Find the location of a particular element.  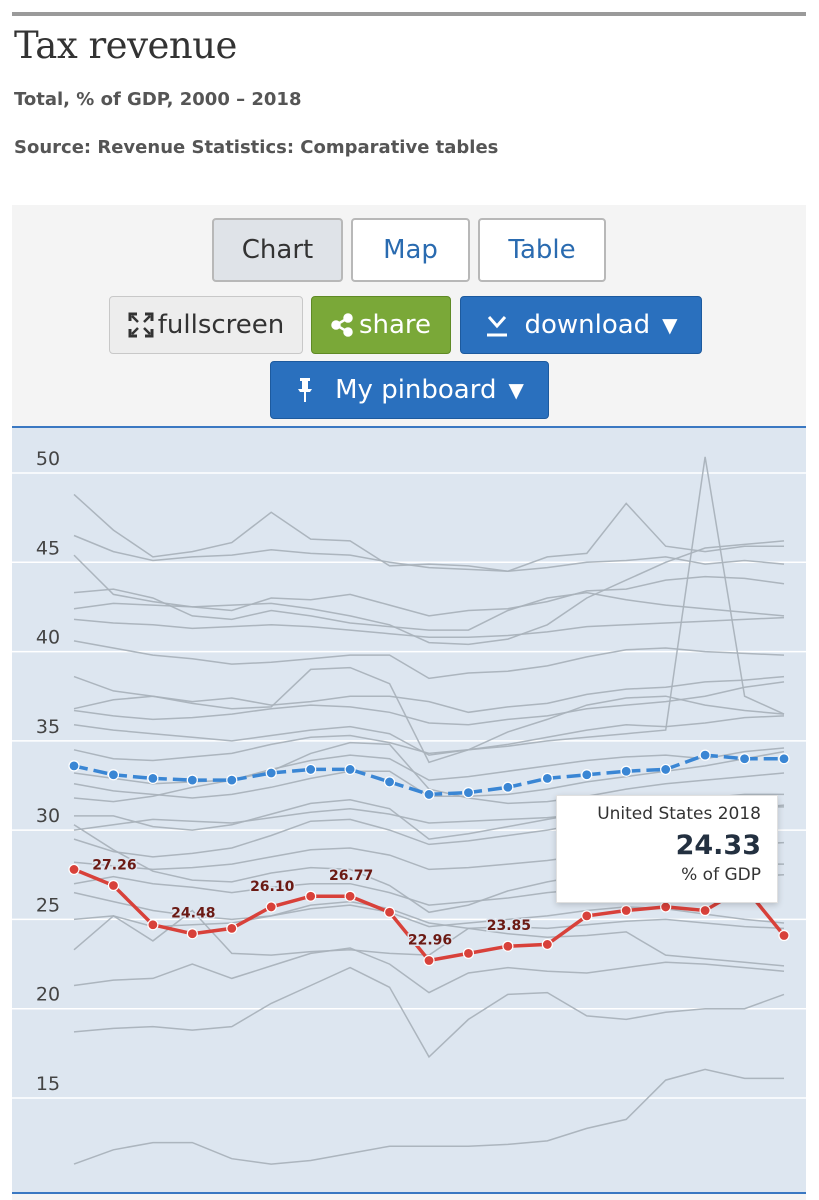

y-tick-label: 30 is located at coordinates (48, 816).